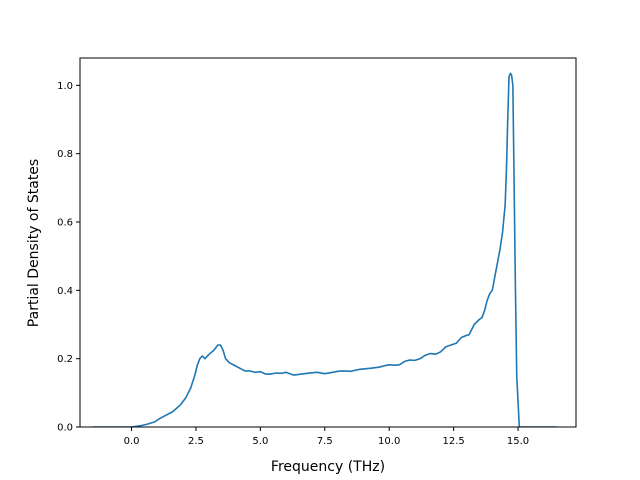  I want to click on y-tick-label: 0.8, so click(65, 154).